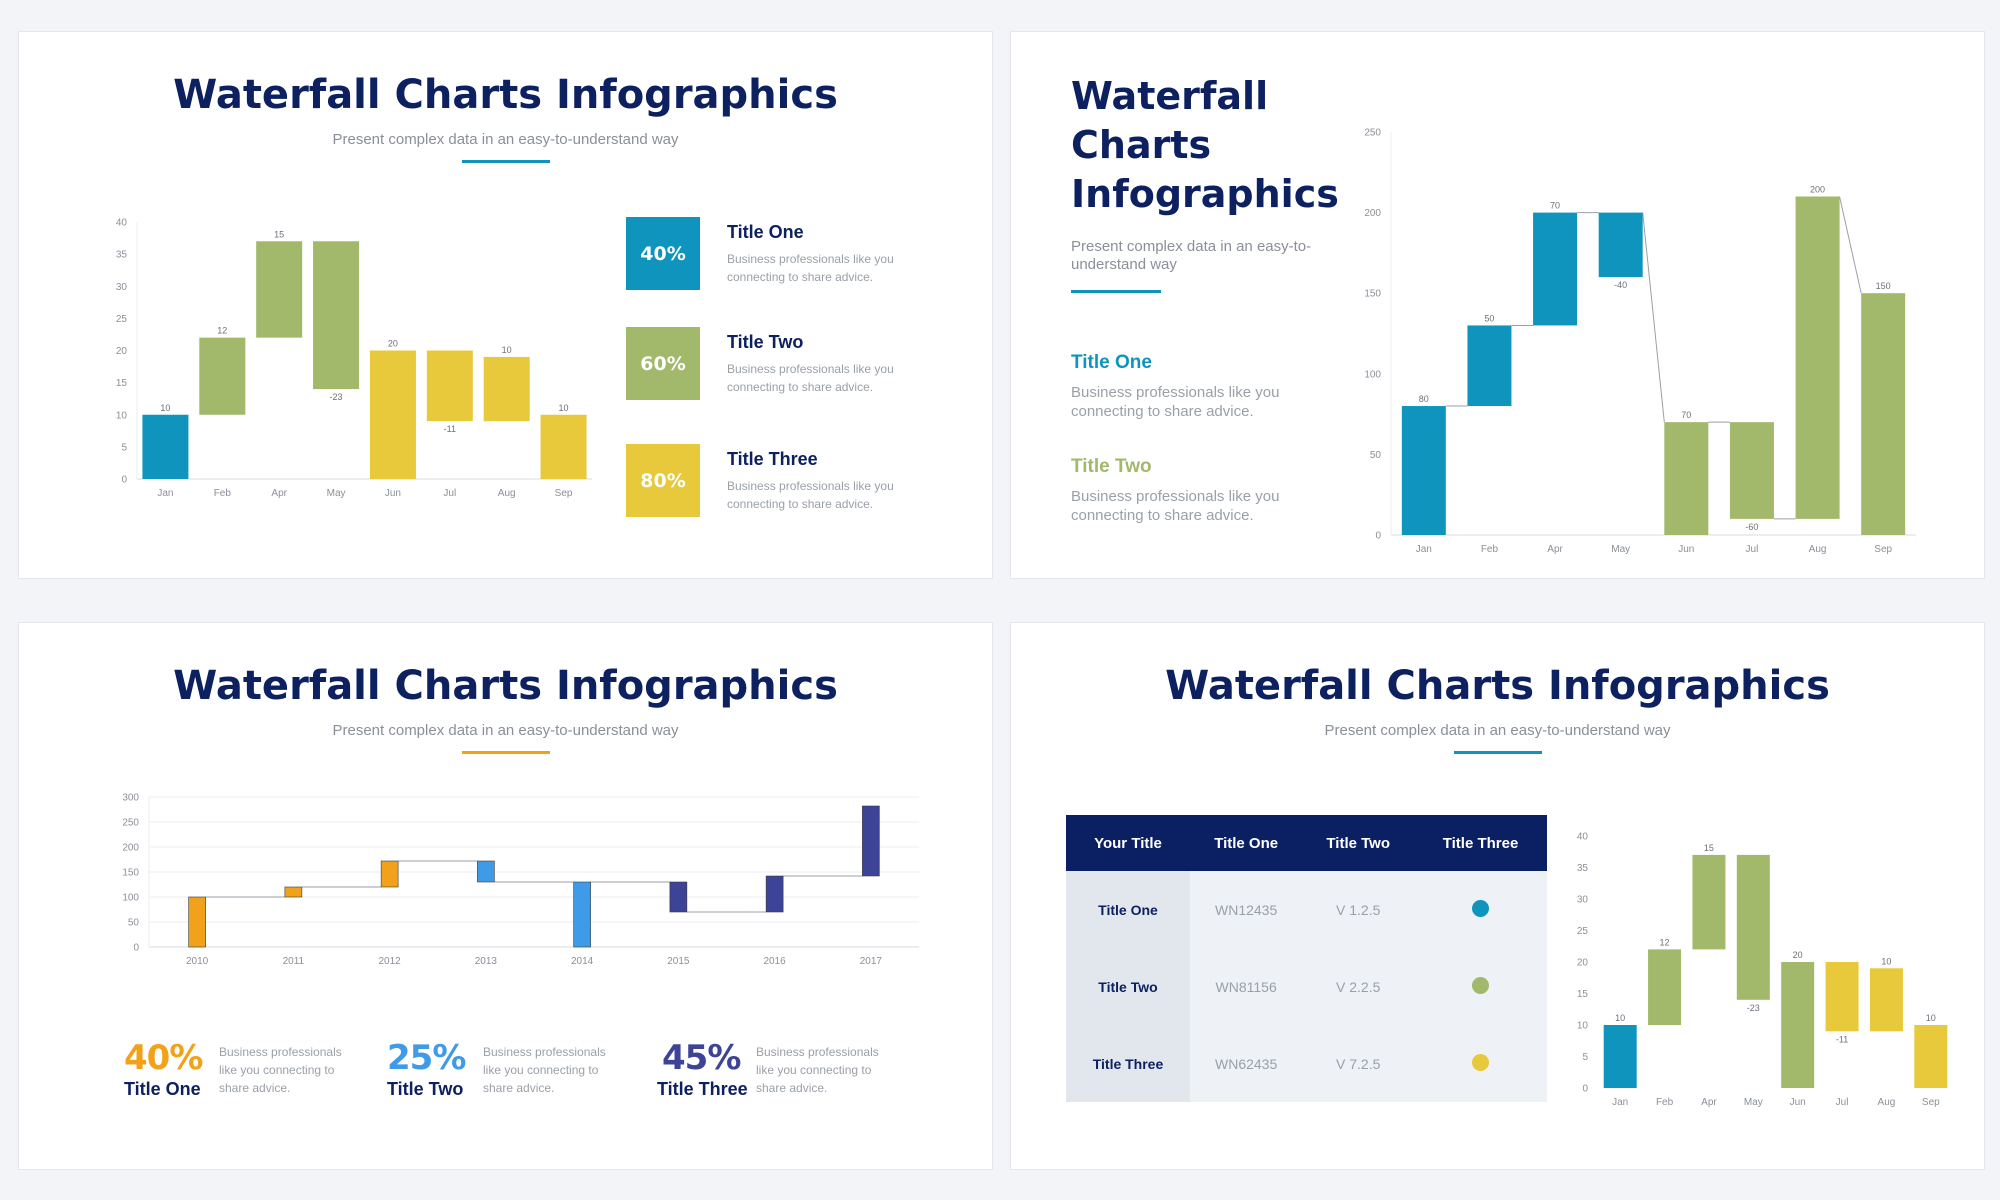 The width and height of the screenshot is (2000, 1200). Describe the element at coordinates (486, 961) in the screenshot. I see `x-tick-label: 2013` at that location.